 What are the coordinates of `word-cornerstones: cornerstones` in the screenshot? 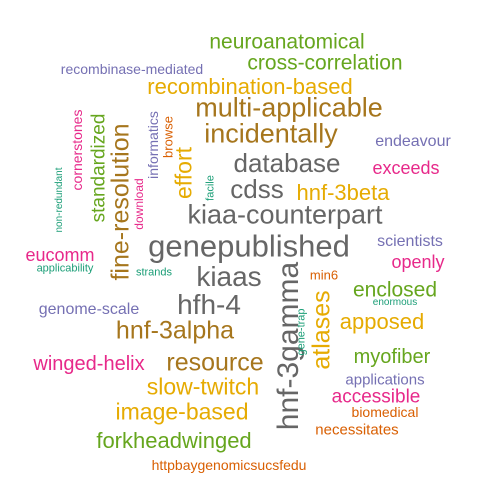 It's located at (77, 150).